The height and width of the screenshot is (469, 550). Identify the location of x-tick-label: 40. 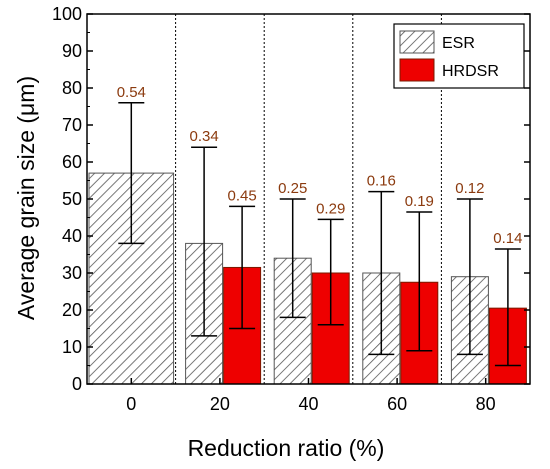
(308, 404).